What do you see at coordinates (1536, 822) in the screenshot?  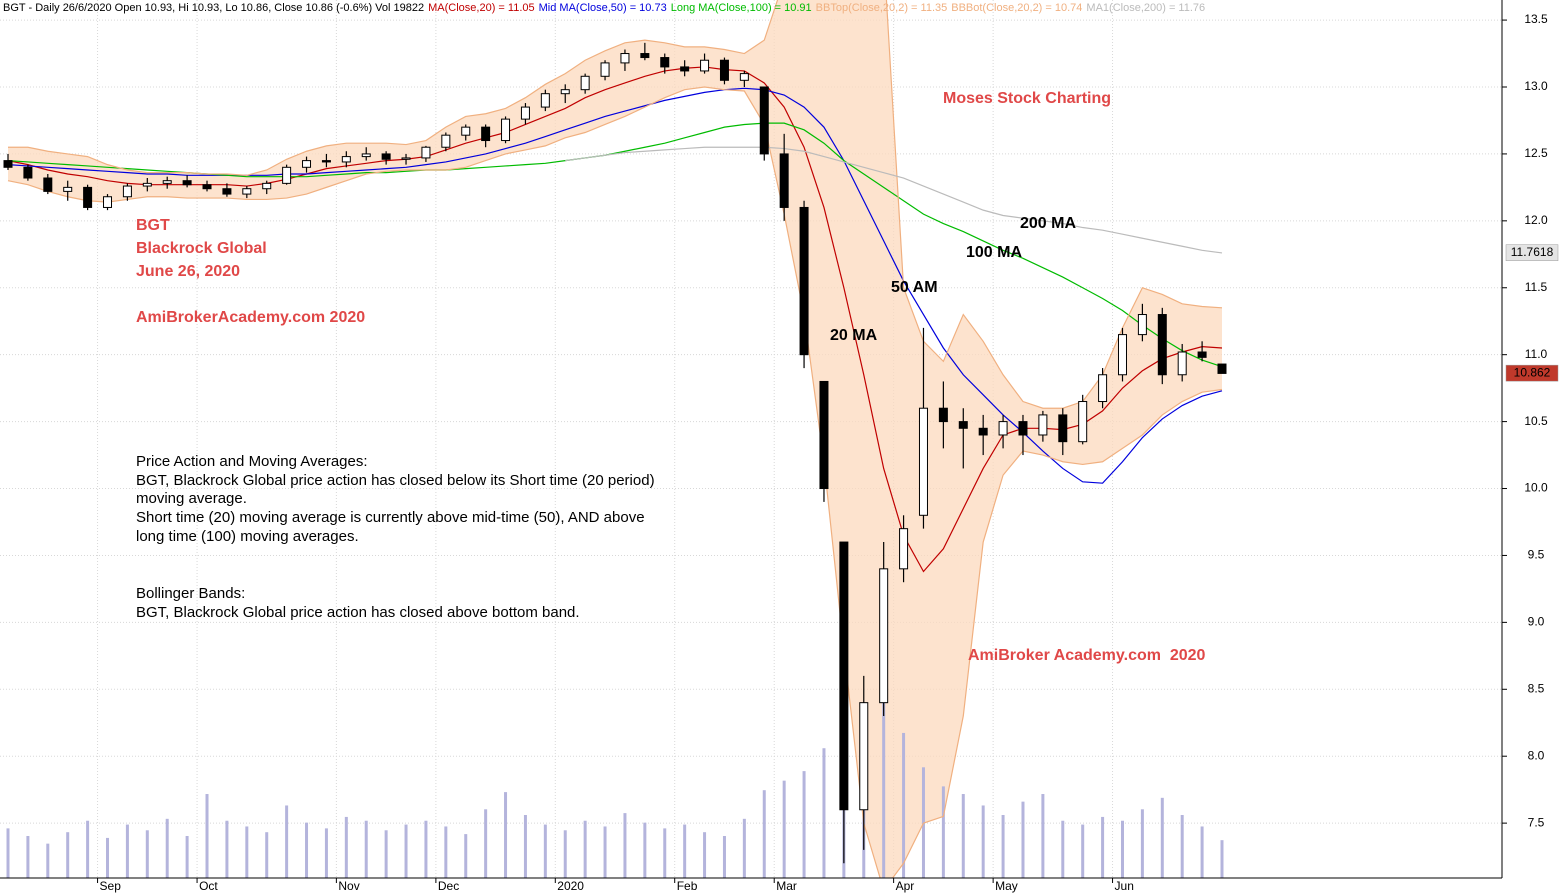 I see `y-tick-label: 7.5` at bounding box center [1536, 822].